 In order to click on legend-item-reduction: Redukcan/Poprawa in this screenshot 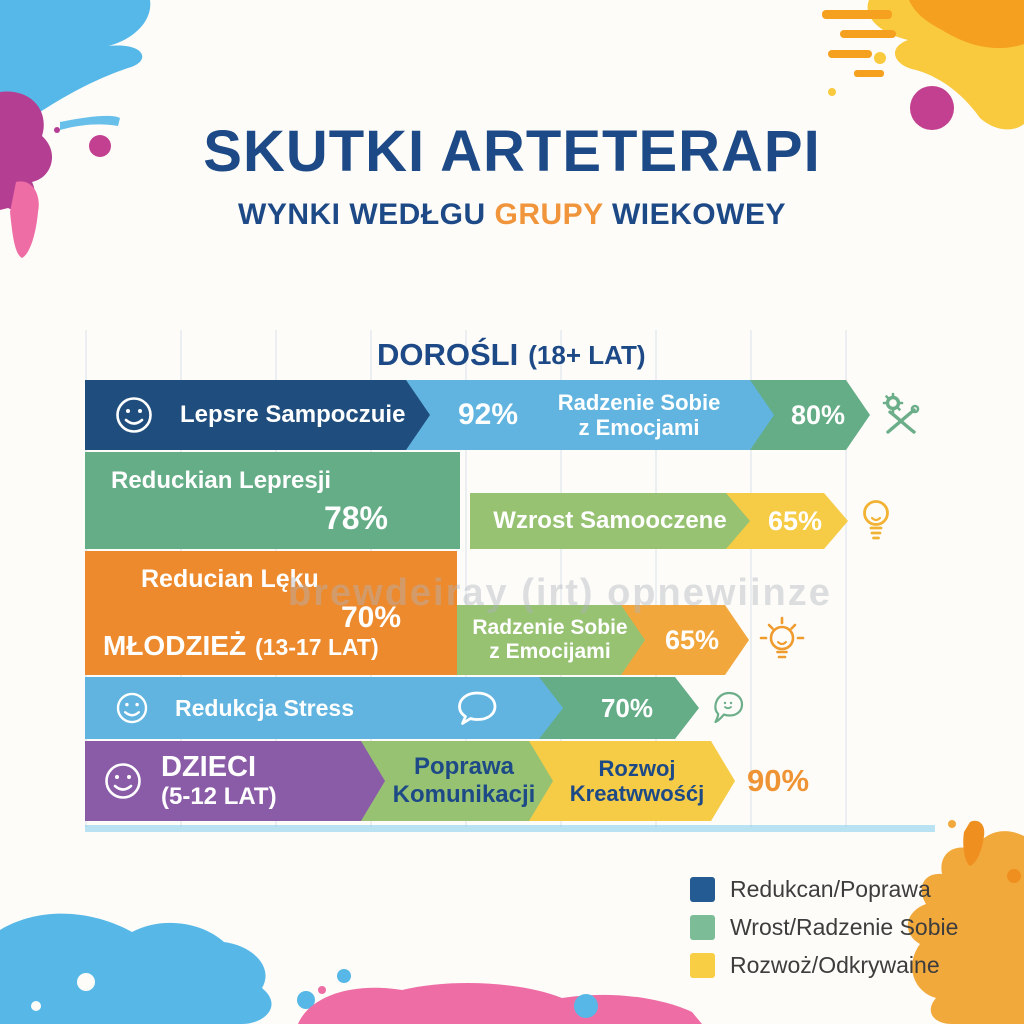, I will do `click(824, 889)`.